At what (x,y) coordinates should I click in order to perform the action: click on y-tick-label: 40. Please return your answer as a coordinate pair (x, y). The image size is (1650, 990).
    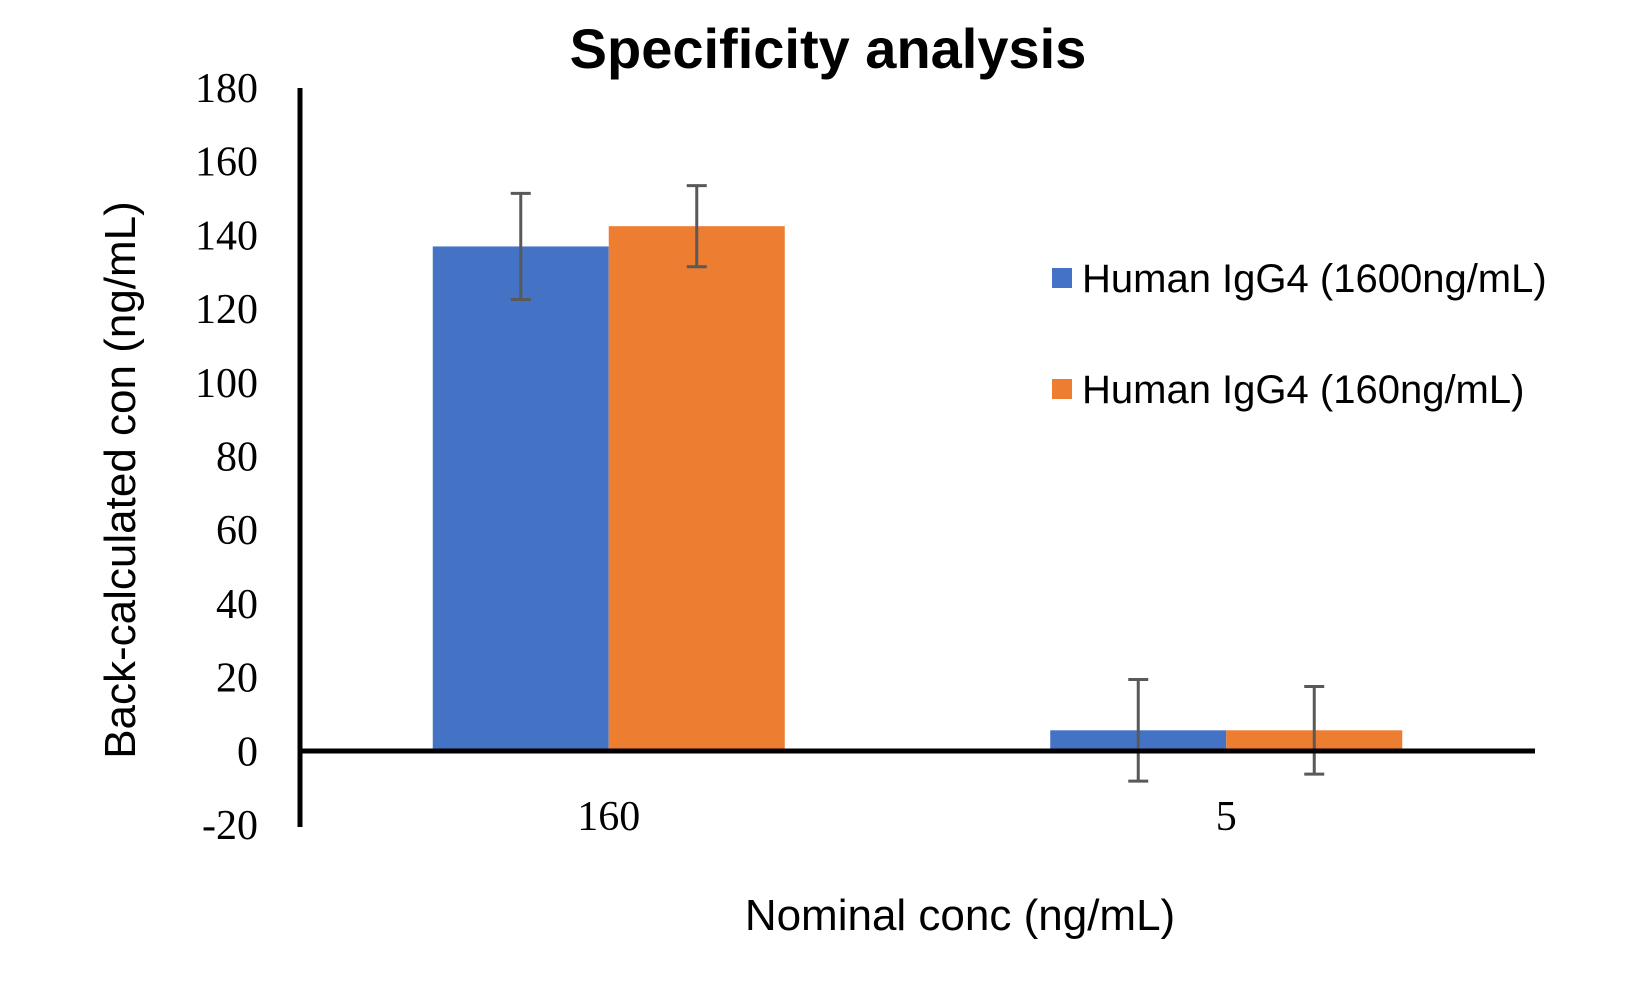
    Looking at the image, I should click on (237, 605).